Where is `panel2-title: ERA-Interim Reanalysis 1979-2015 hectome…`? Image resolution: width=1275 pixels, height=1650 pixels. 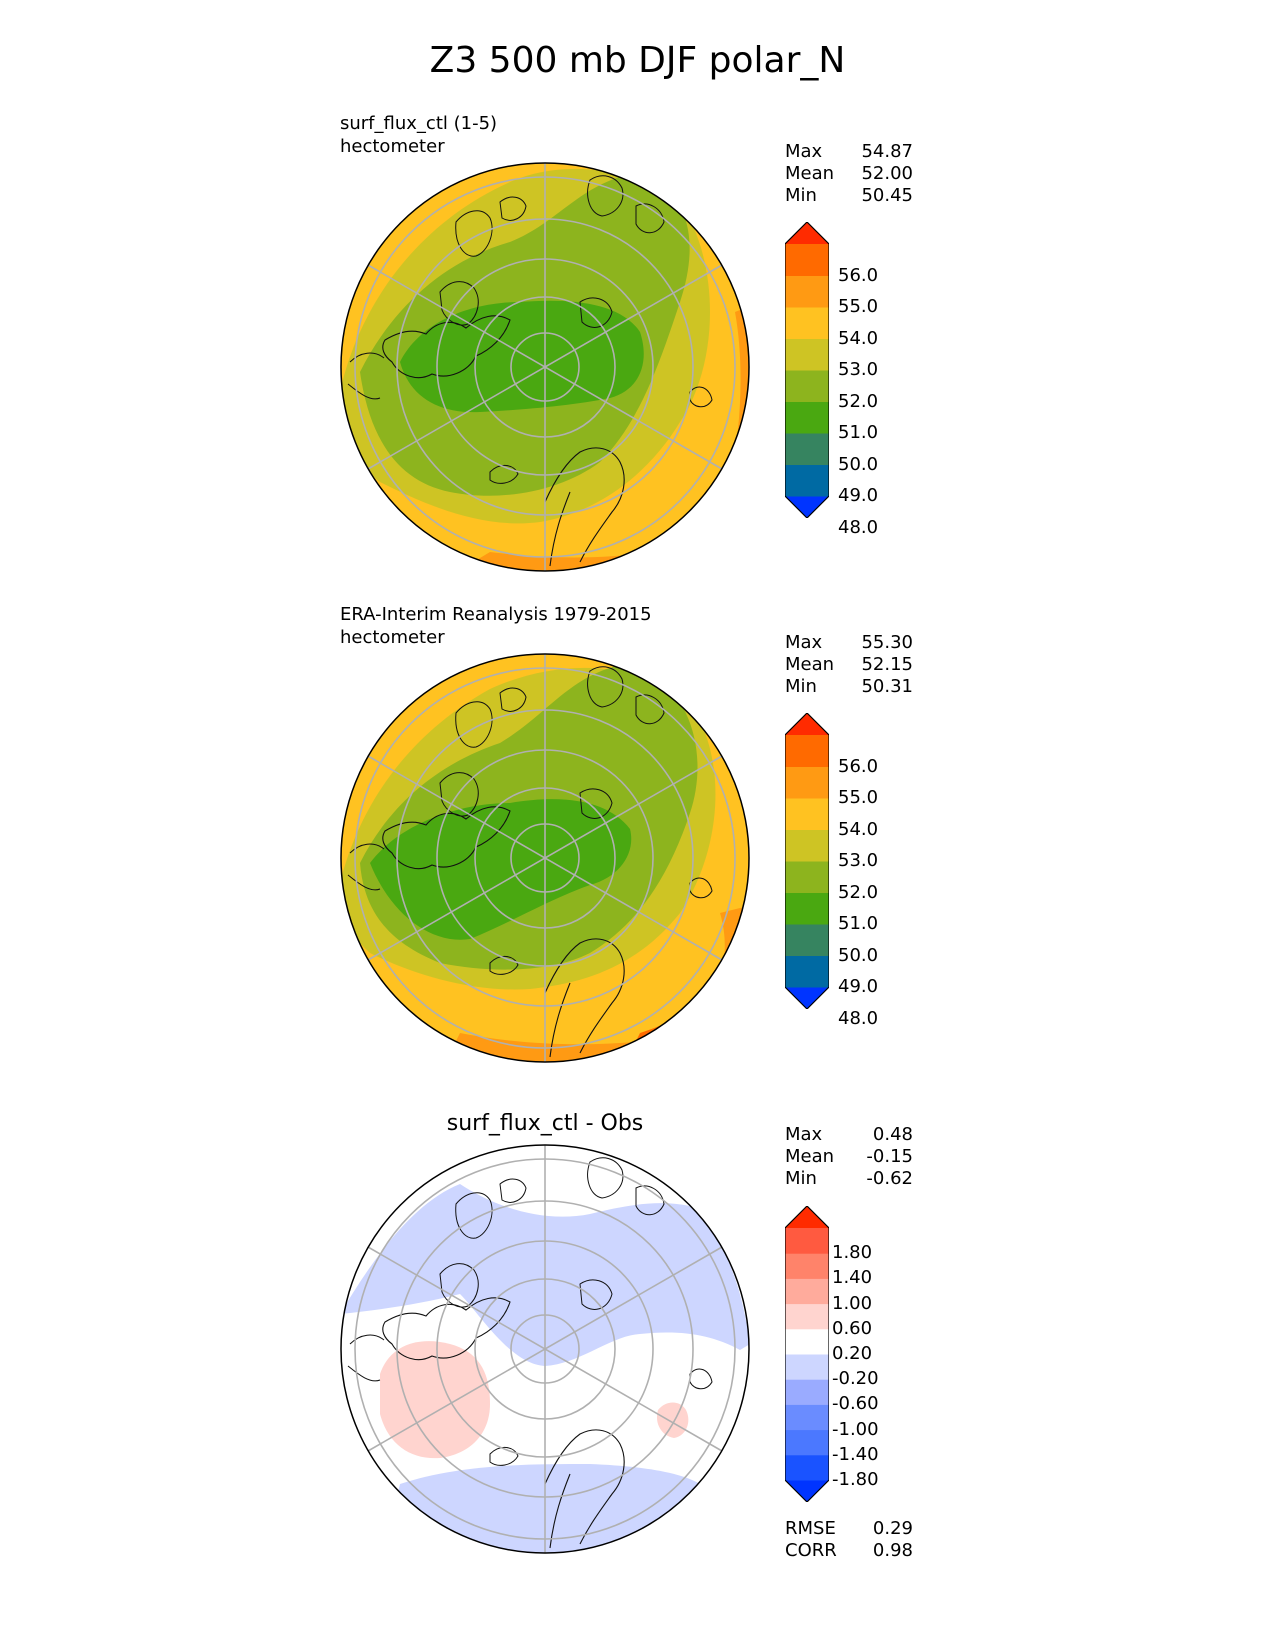
panel2-title: ERA-Interim Reanalysis 1979-2015 hectome… is located at coordinates (496, 626).